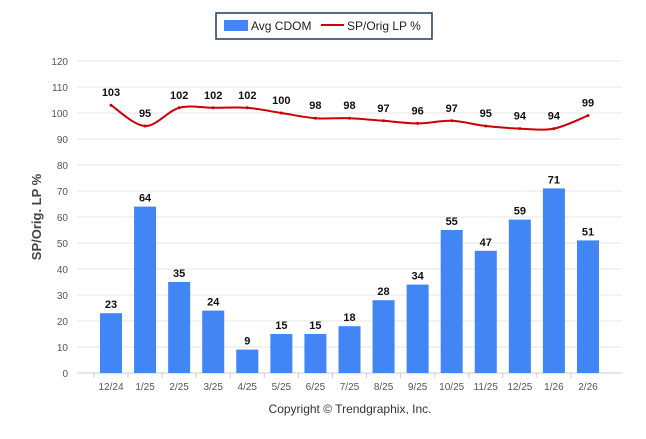 The image size is (646, 439). Describe the element at coordinates (383, 292) in the screenshot. I see `bar-data-label: 28` at that location.